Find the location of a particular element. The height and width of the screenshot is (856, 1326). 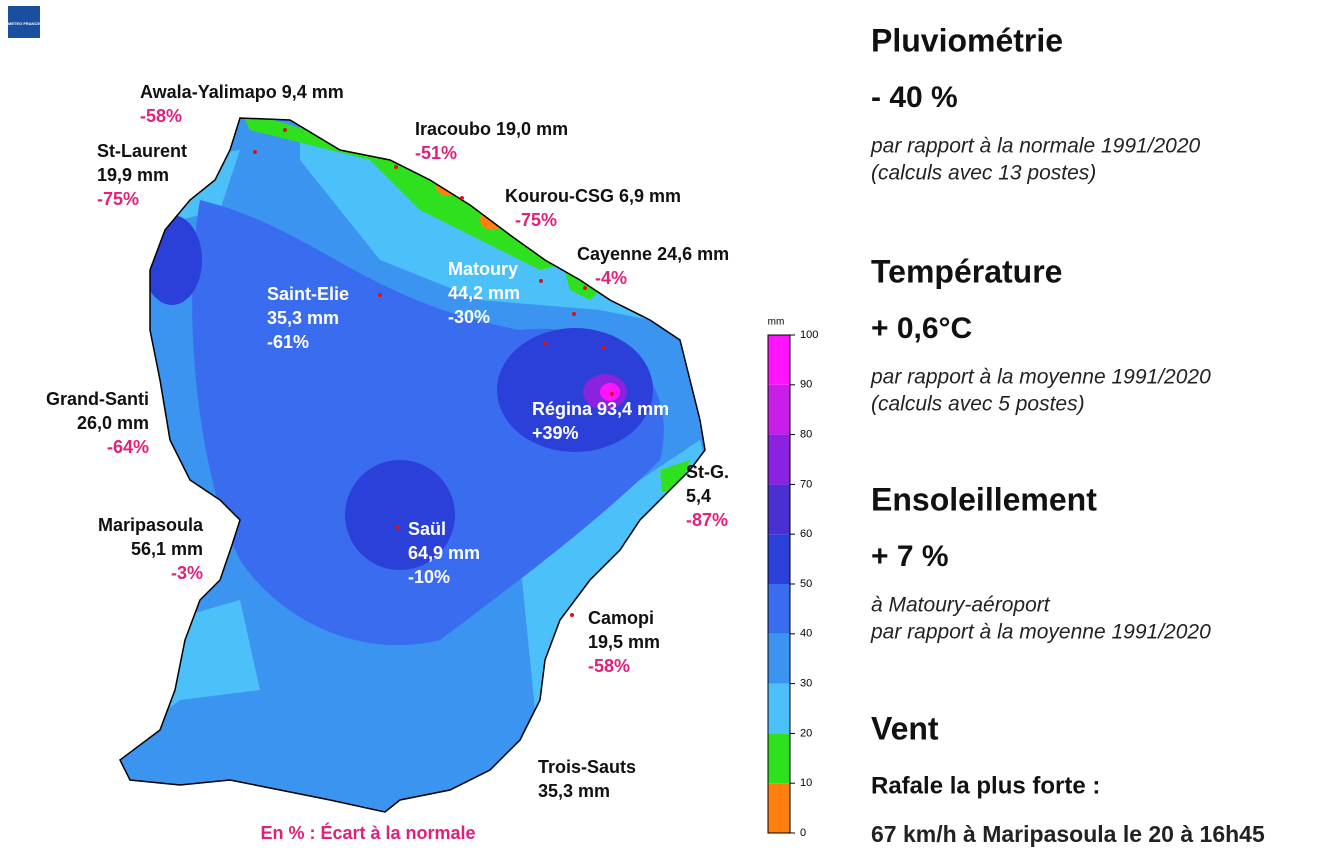

legend-tick-label: 100 is located at coordinates (809, 335).